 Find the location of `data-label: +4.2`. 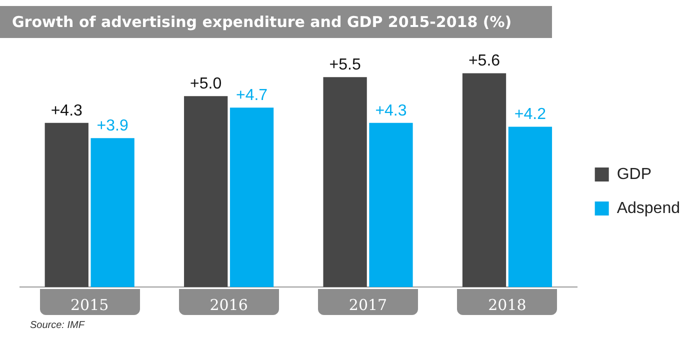

data-label: +4.2 is located at coordinates (530, 115).